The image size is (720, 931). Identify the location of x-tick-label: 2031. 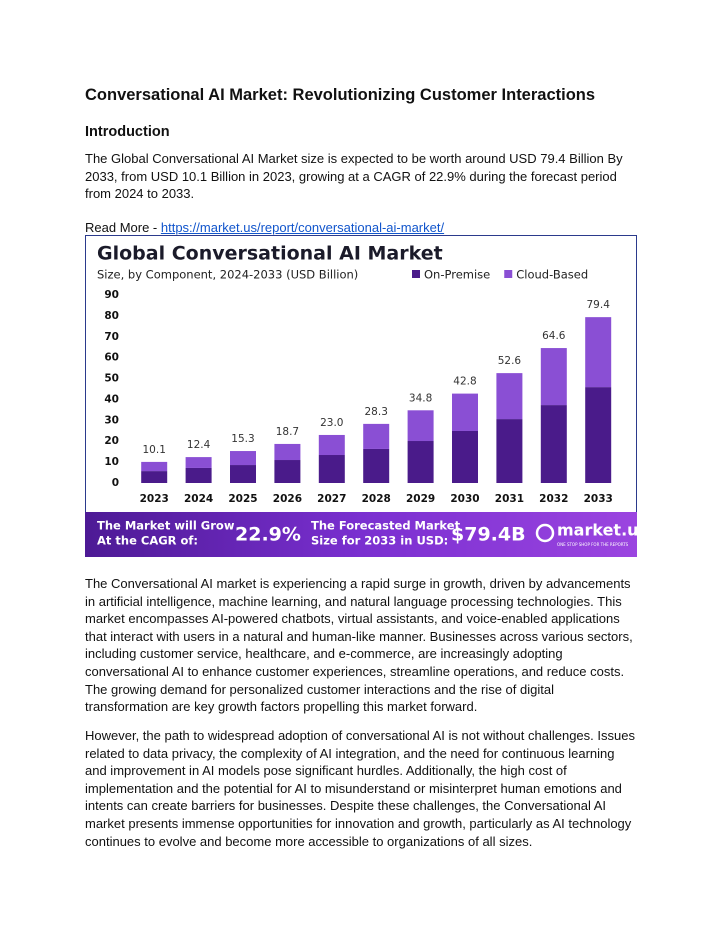
(509, 499).